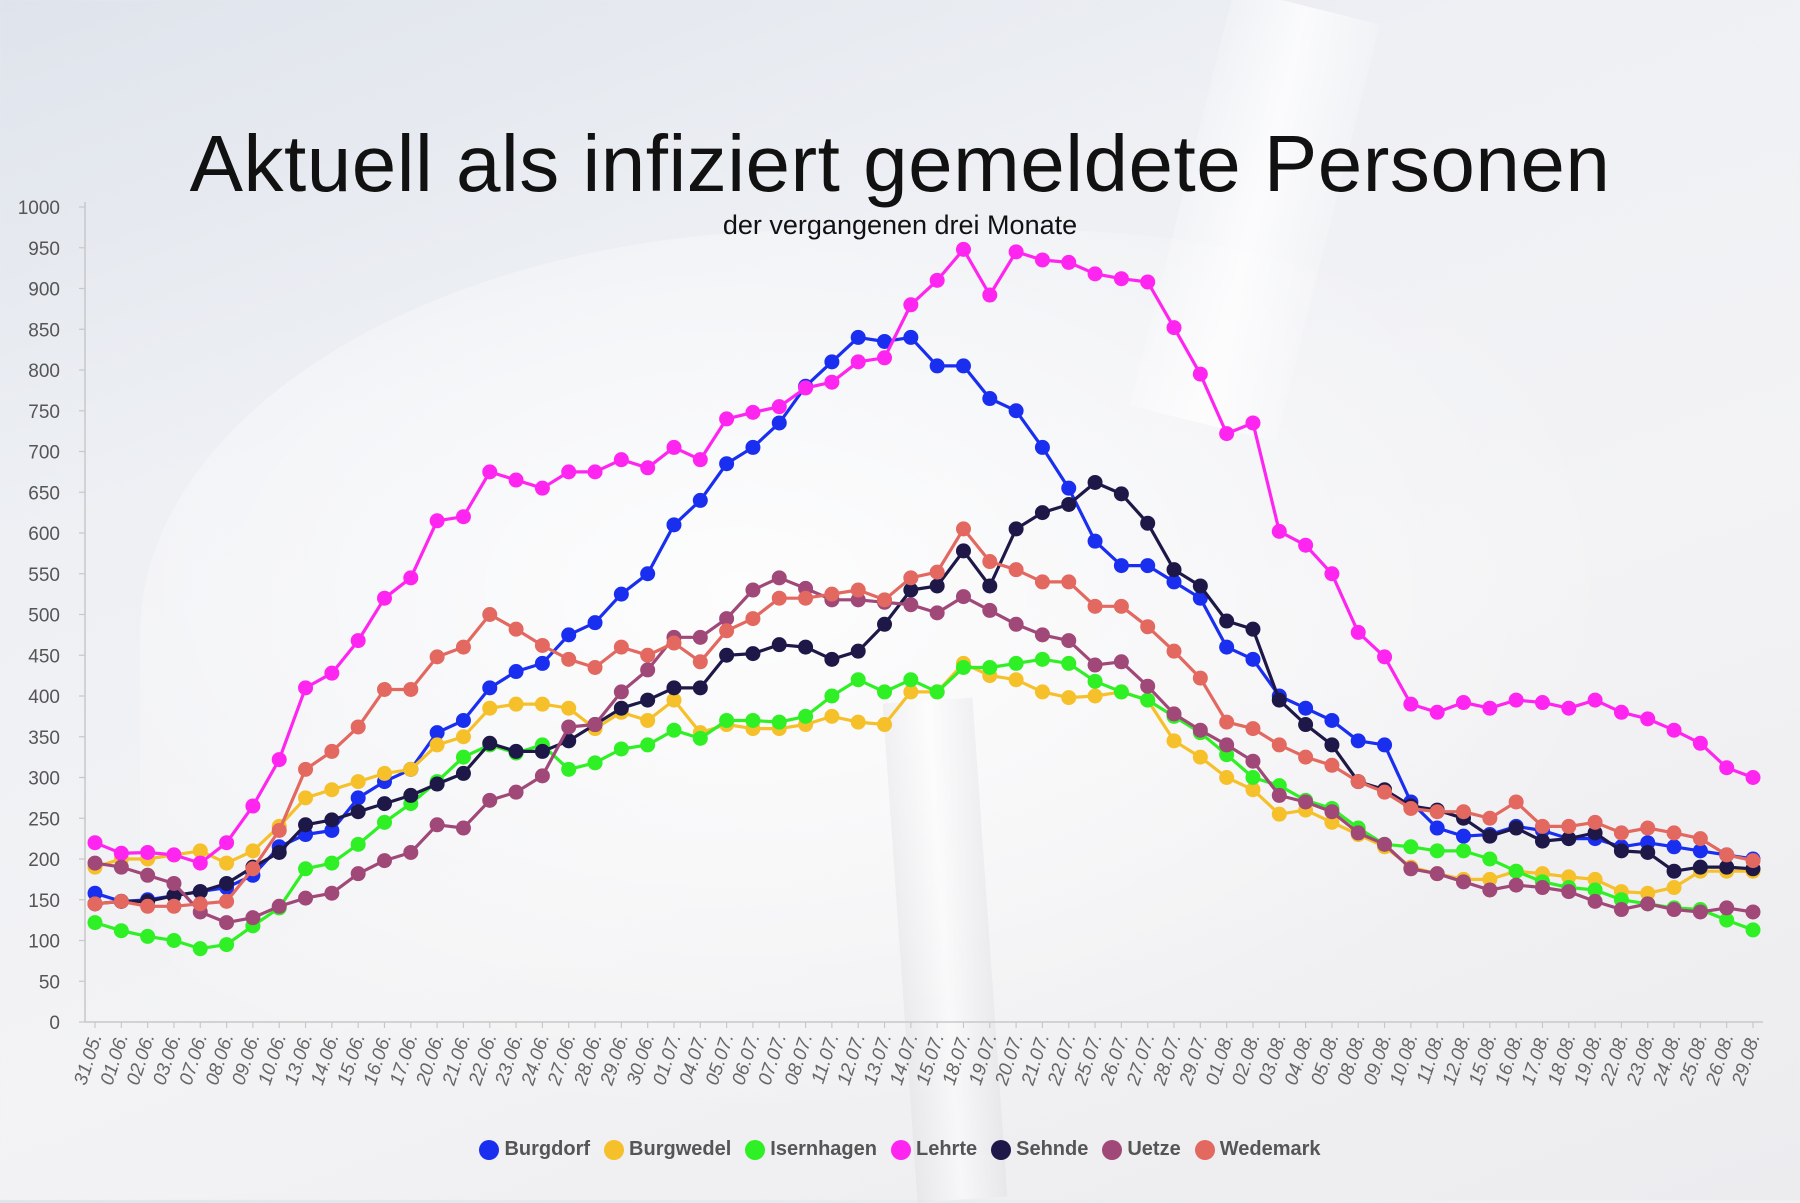 The width and height of the screenshot is (1800, 1203). I want to click on legend-item-burgdorf: Burgdorf, so click(534, 1149).